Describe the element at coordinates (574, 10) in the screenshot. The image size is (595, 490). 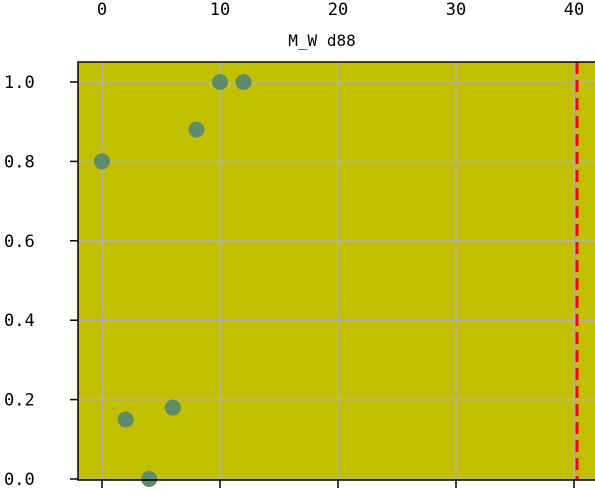
I see `x-tick-label: 40` at that location.